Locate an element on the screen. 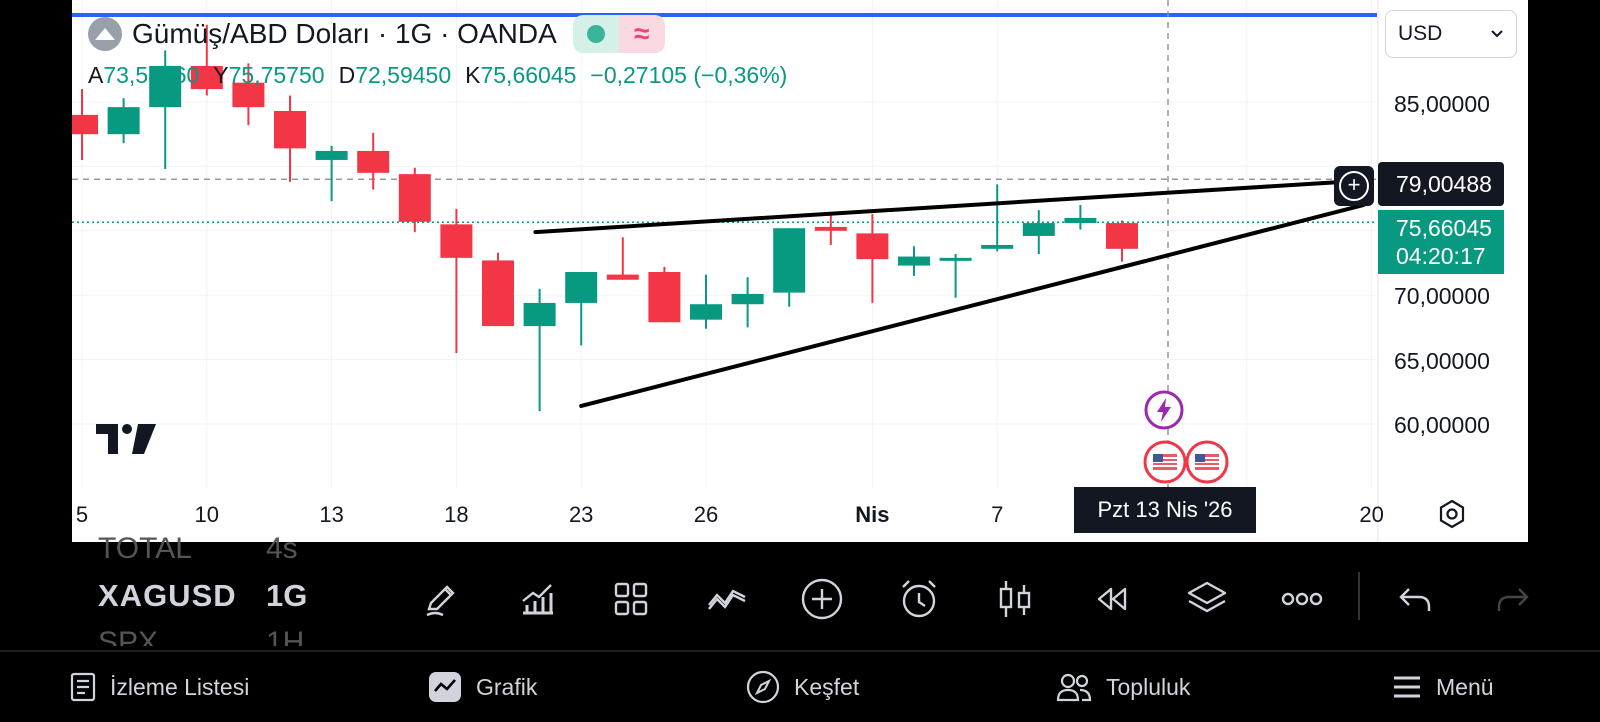 The image size is (1600, 722). market-open-icon is located at coordinates (595, 34).